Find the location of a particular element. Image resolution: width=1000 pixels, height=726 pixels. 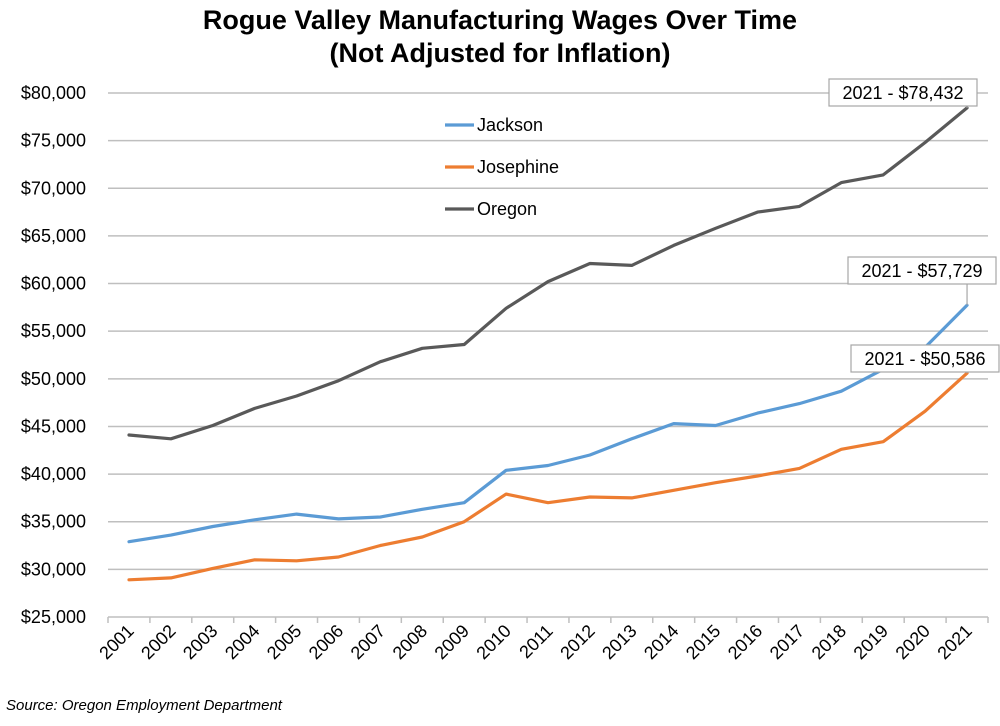

y-tick-label: $30,000 is located at coordinates (53, 569).